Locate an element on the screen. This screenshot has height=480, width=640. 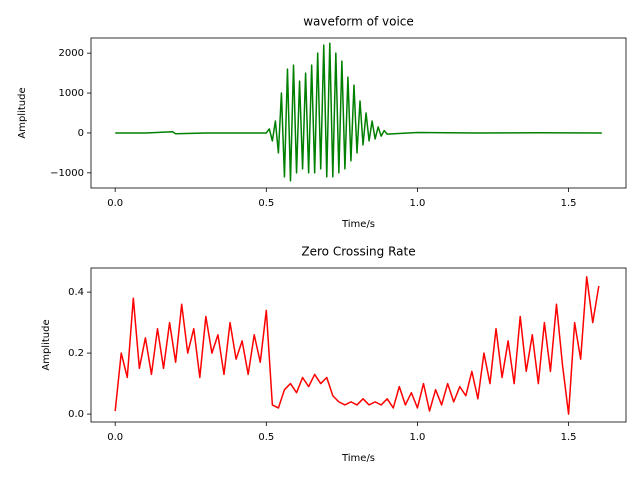
chart-title: waveform of voice is located at coordinates (358, 22).